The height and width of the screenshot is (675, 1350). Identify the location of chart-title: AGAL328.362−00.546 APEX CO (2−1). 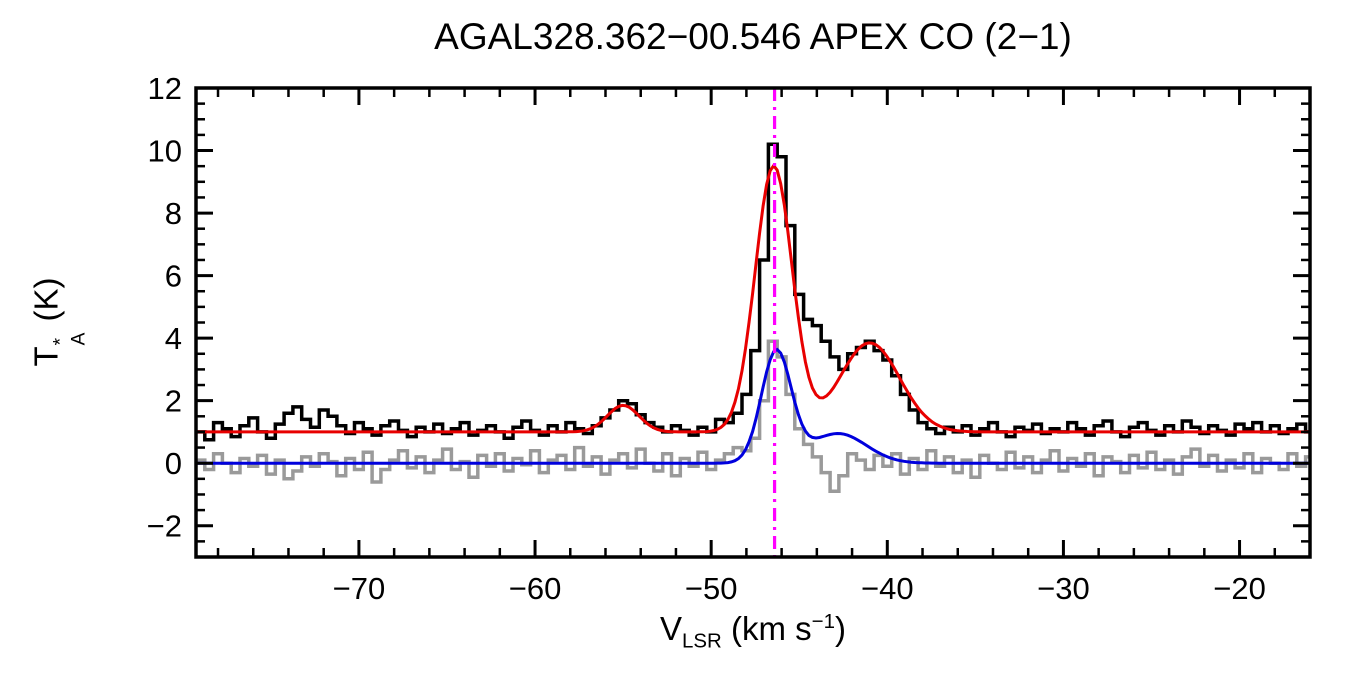
(753, 36).